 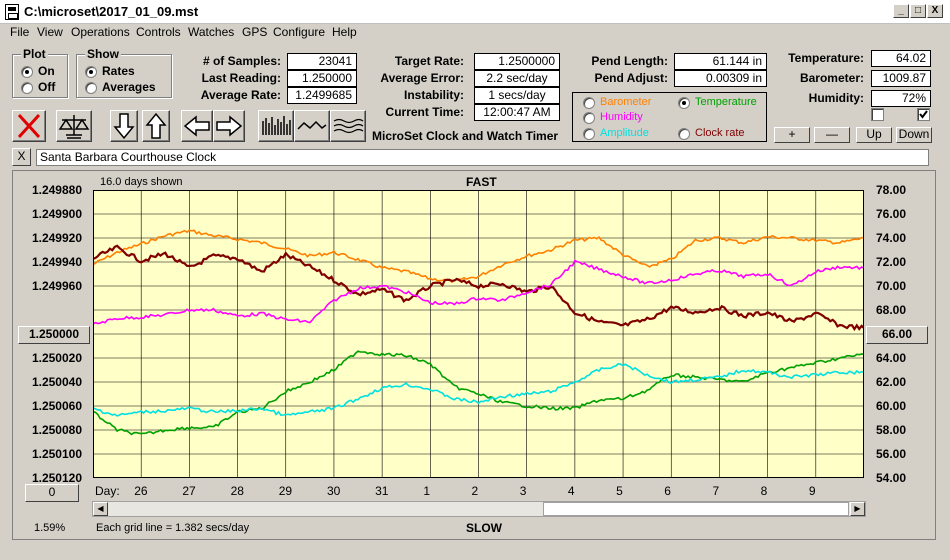 What do you see at coordinates (21, 157) in the screenshot?
I see `clear-field-button: X` at bounding box center [21, 157].